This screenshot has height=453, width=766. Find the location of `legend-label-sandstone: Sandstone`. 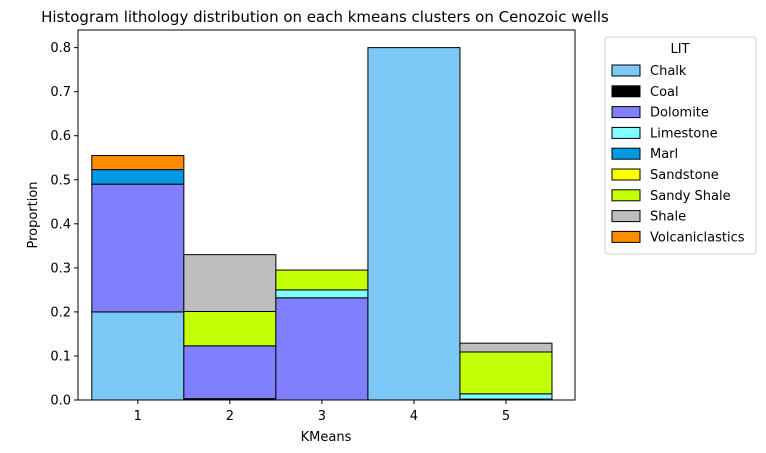

legend-label-sandstone: Sandstone is located at coordinates (684, 175).